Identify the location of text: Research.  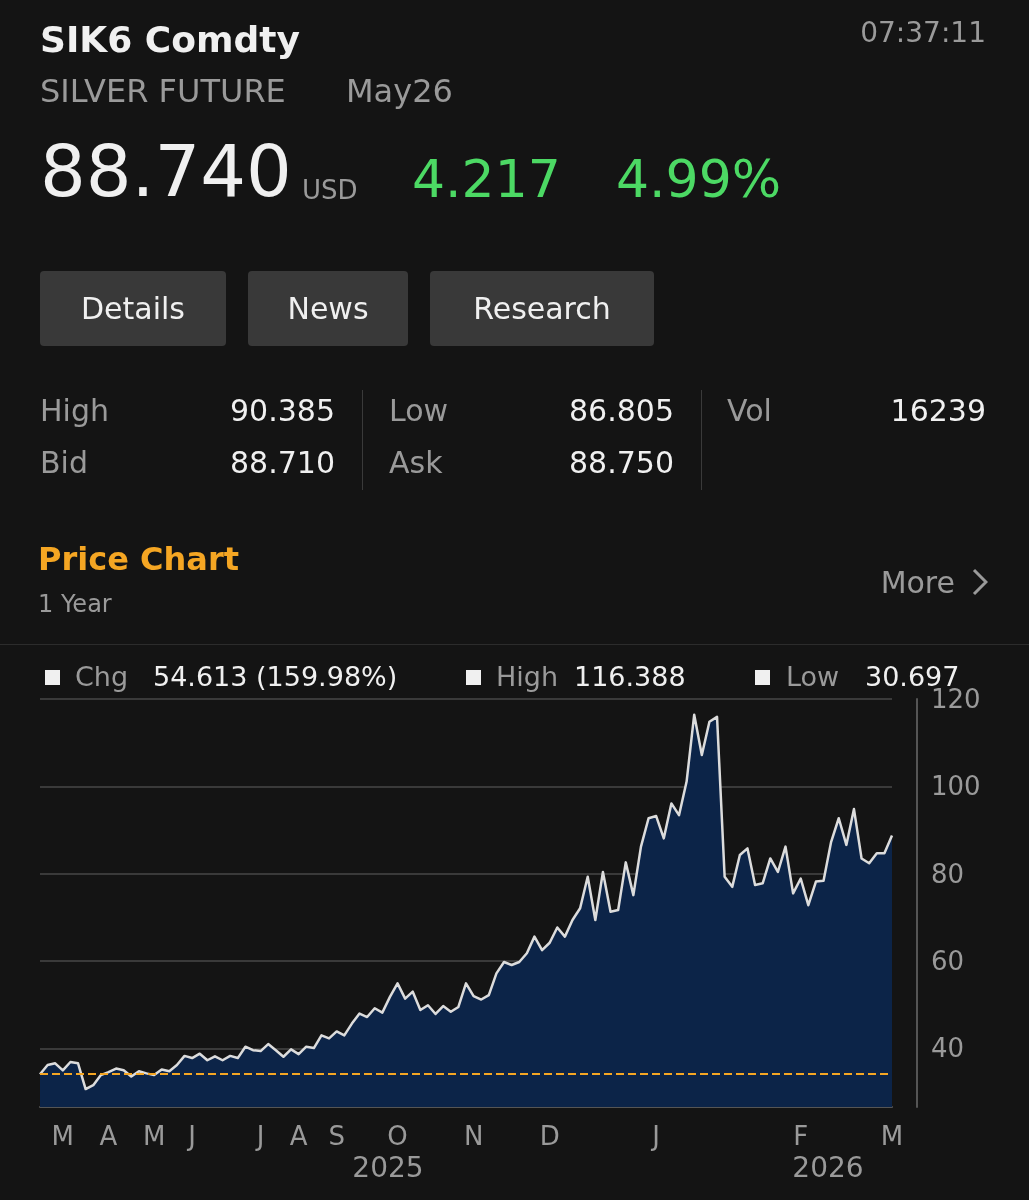
(542, 308).